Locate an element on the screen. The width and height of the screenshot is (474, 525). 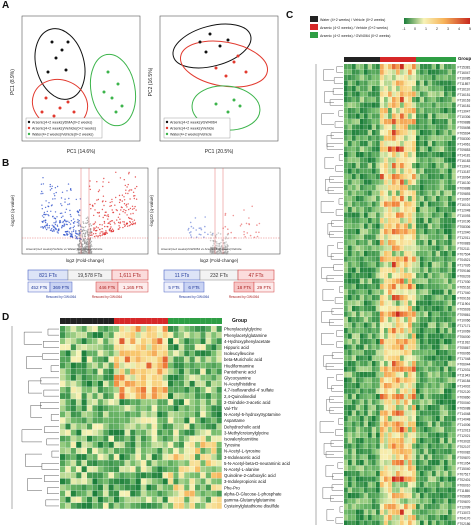
c-row-label: FT00040 is located at coordinates (464, 403).